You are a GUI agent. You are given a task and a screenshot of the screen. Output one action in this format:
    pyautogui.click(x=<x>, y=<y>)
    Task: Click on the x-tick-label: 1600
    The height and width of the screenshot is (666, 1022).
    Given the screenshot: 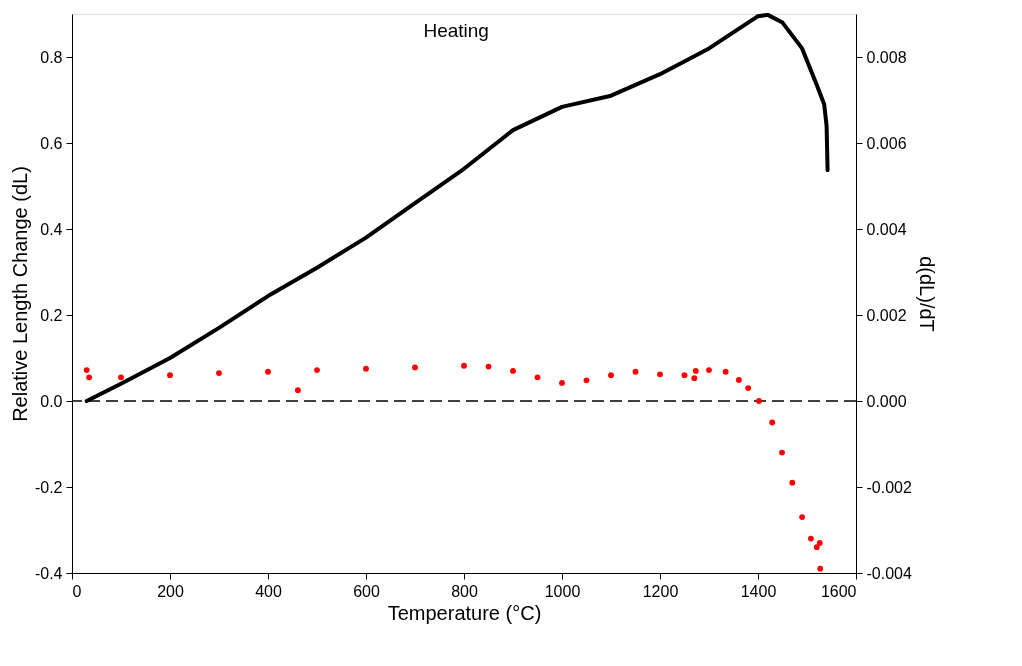 What is the action you would take?
    pyautogui.click(x=838, y=591)
    